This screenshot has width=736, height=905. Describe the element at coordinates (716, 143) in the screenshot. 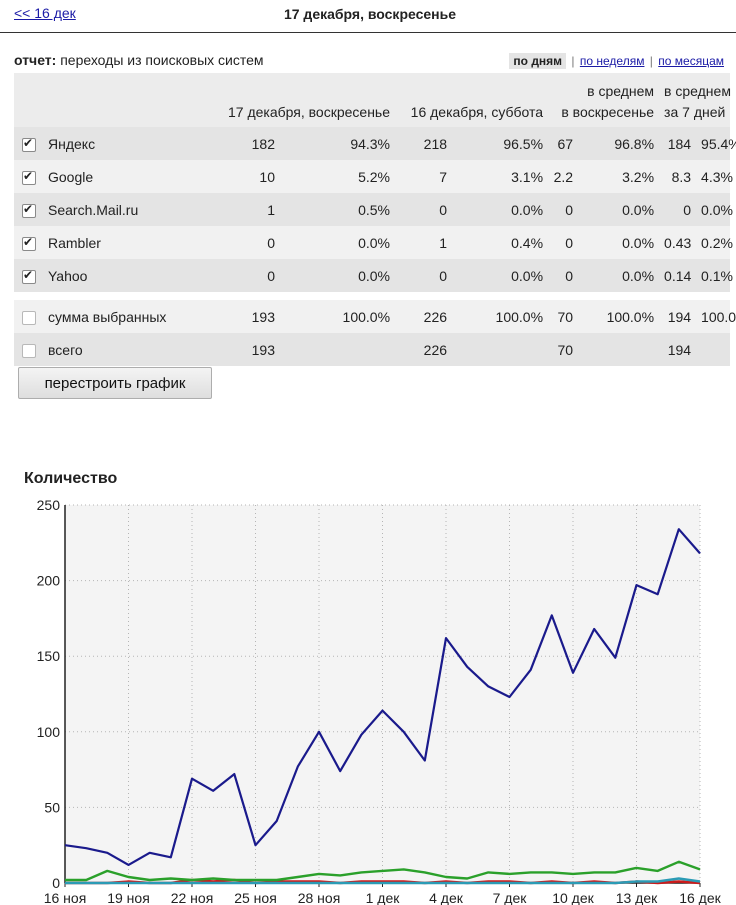

I see `cell-percent: 95.4%` at that location.